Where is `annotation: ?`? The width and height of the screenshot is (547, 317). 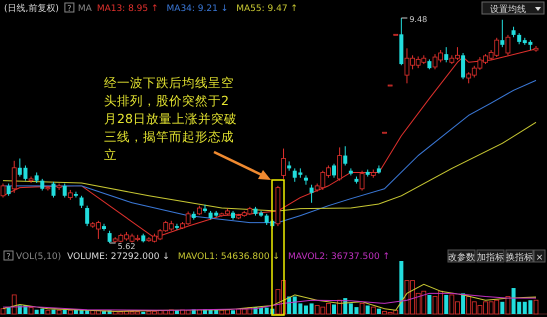 annotation: ? is located at coordinates (8, 256).